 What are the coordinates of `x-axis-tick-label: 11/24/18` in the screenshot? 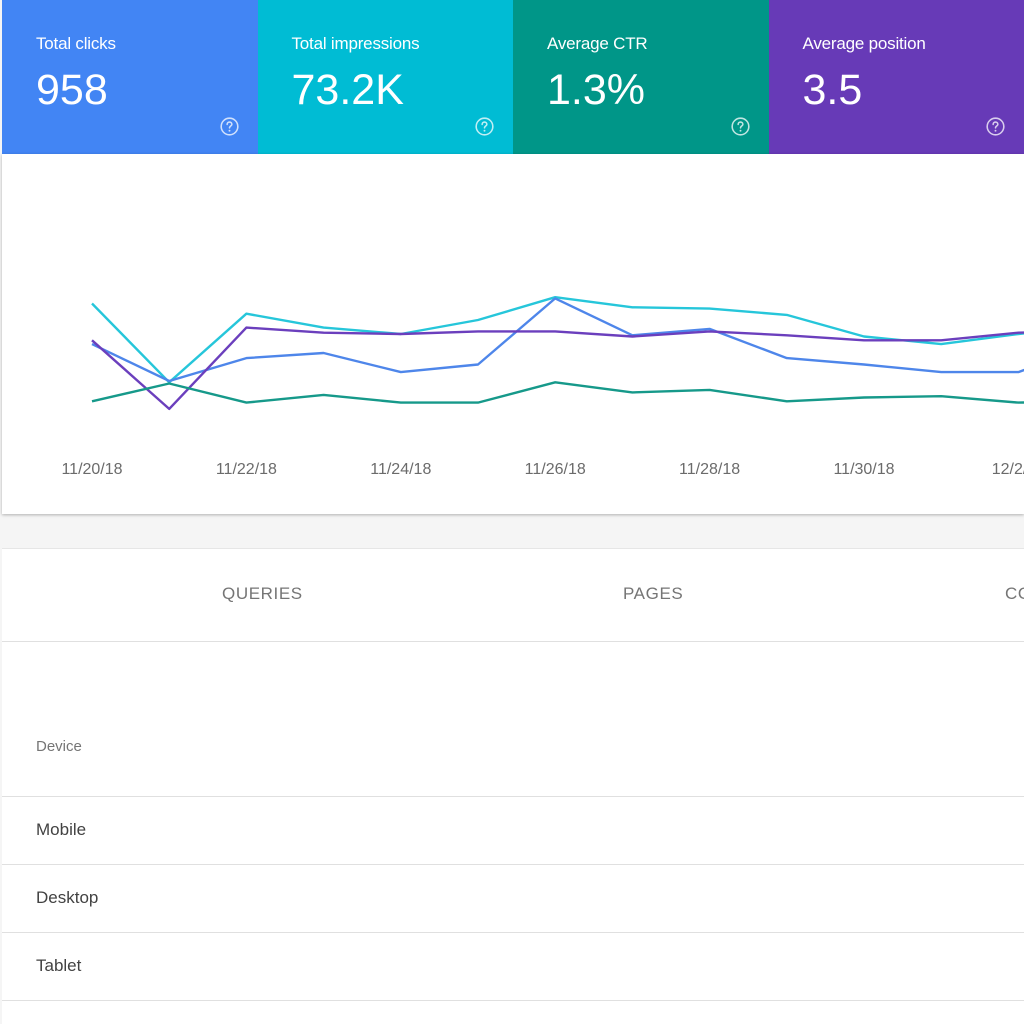 It's located at (400, 469).